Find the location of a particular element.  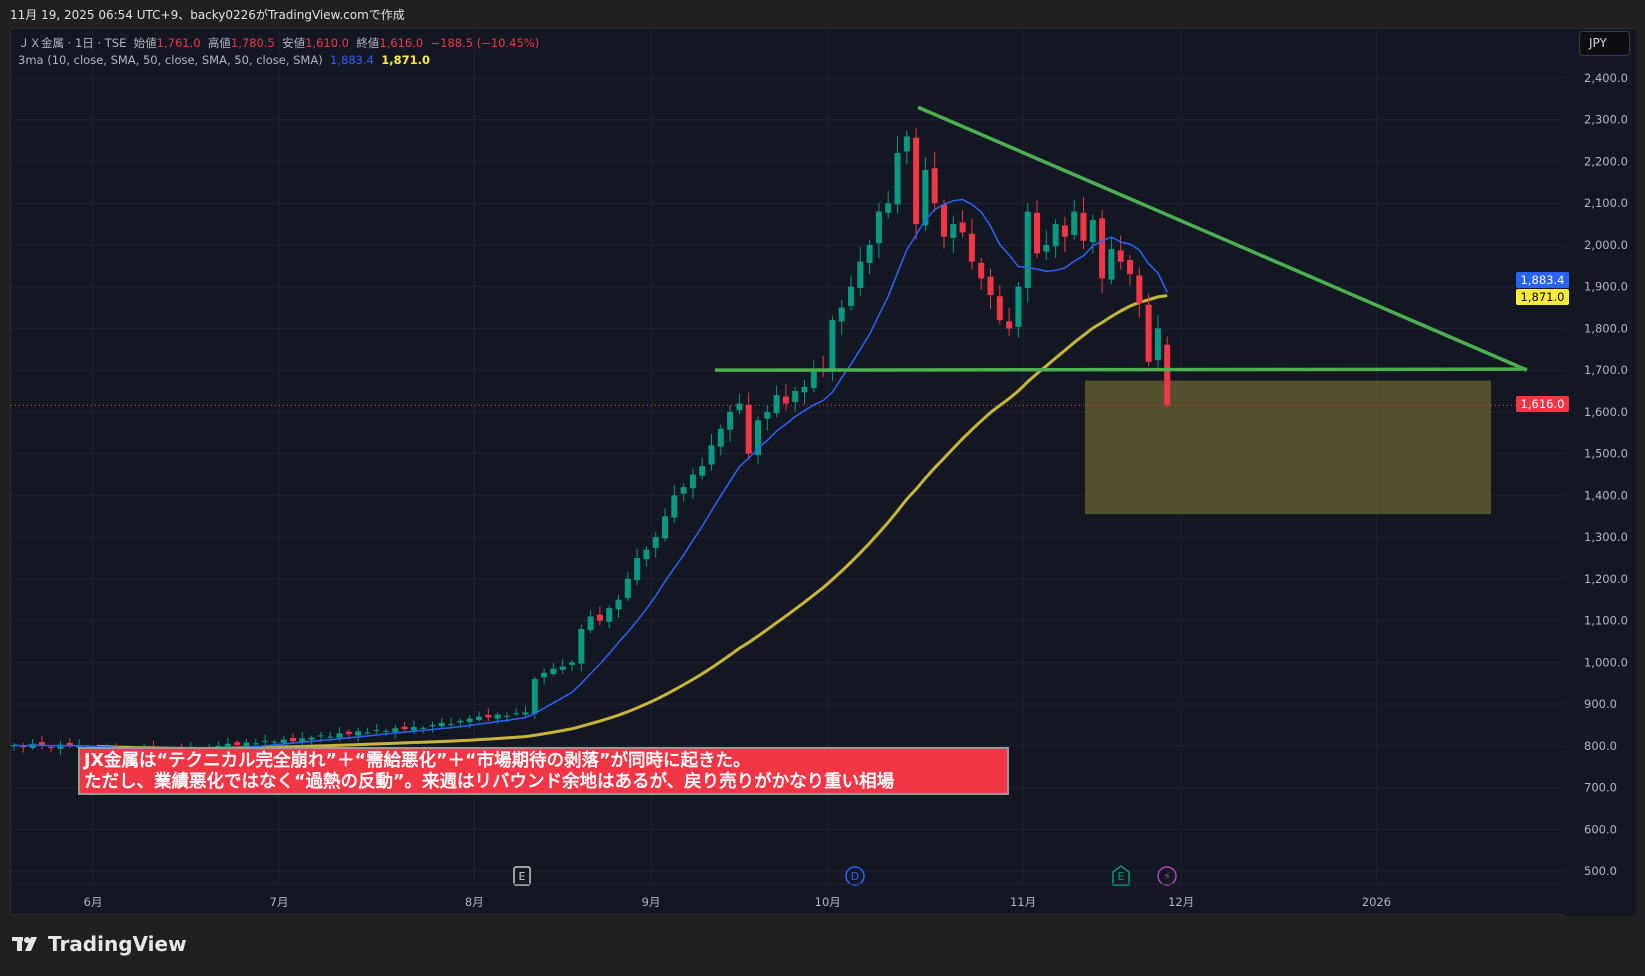

y-tick-label: 1,700.0 is located at coordinates (1606, 370).